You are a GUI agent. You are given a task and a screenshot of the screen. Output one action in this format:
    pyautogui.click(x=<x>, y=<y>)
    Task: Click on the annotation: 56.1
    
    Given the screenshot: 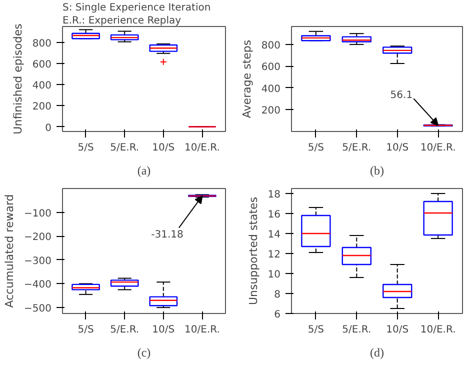 What is the action you would take?
    pyautogui.click(x=401, y=95)
    